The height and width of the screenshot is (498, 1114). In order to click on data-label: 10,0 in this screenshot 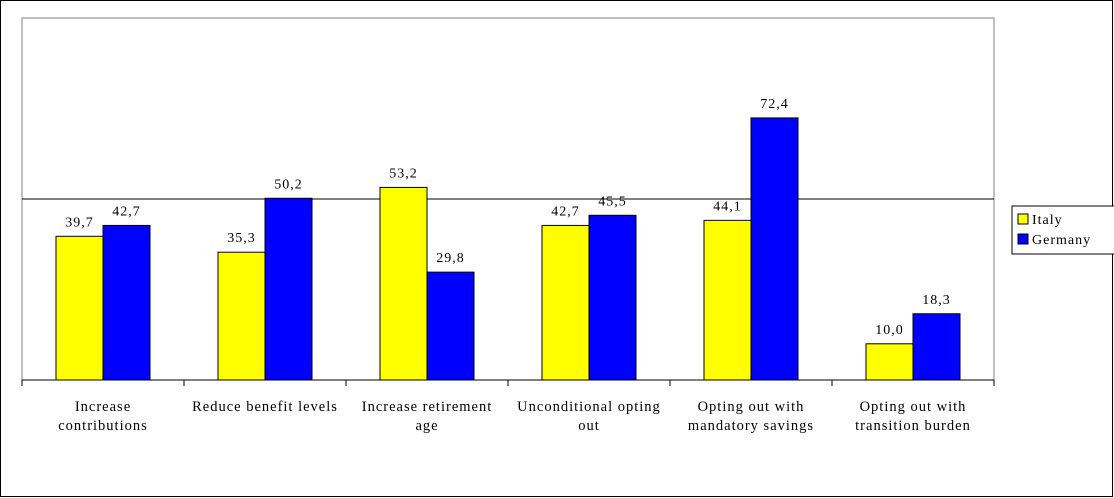, I will do `click(889, 330)`.